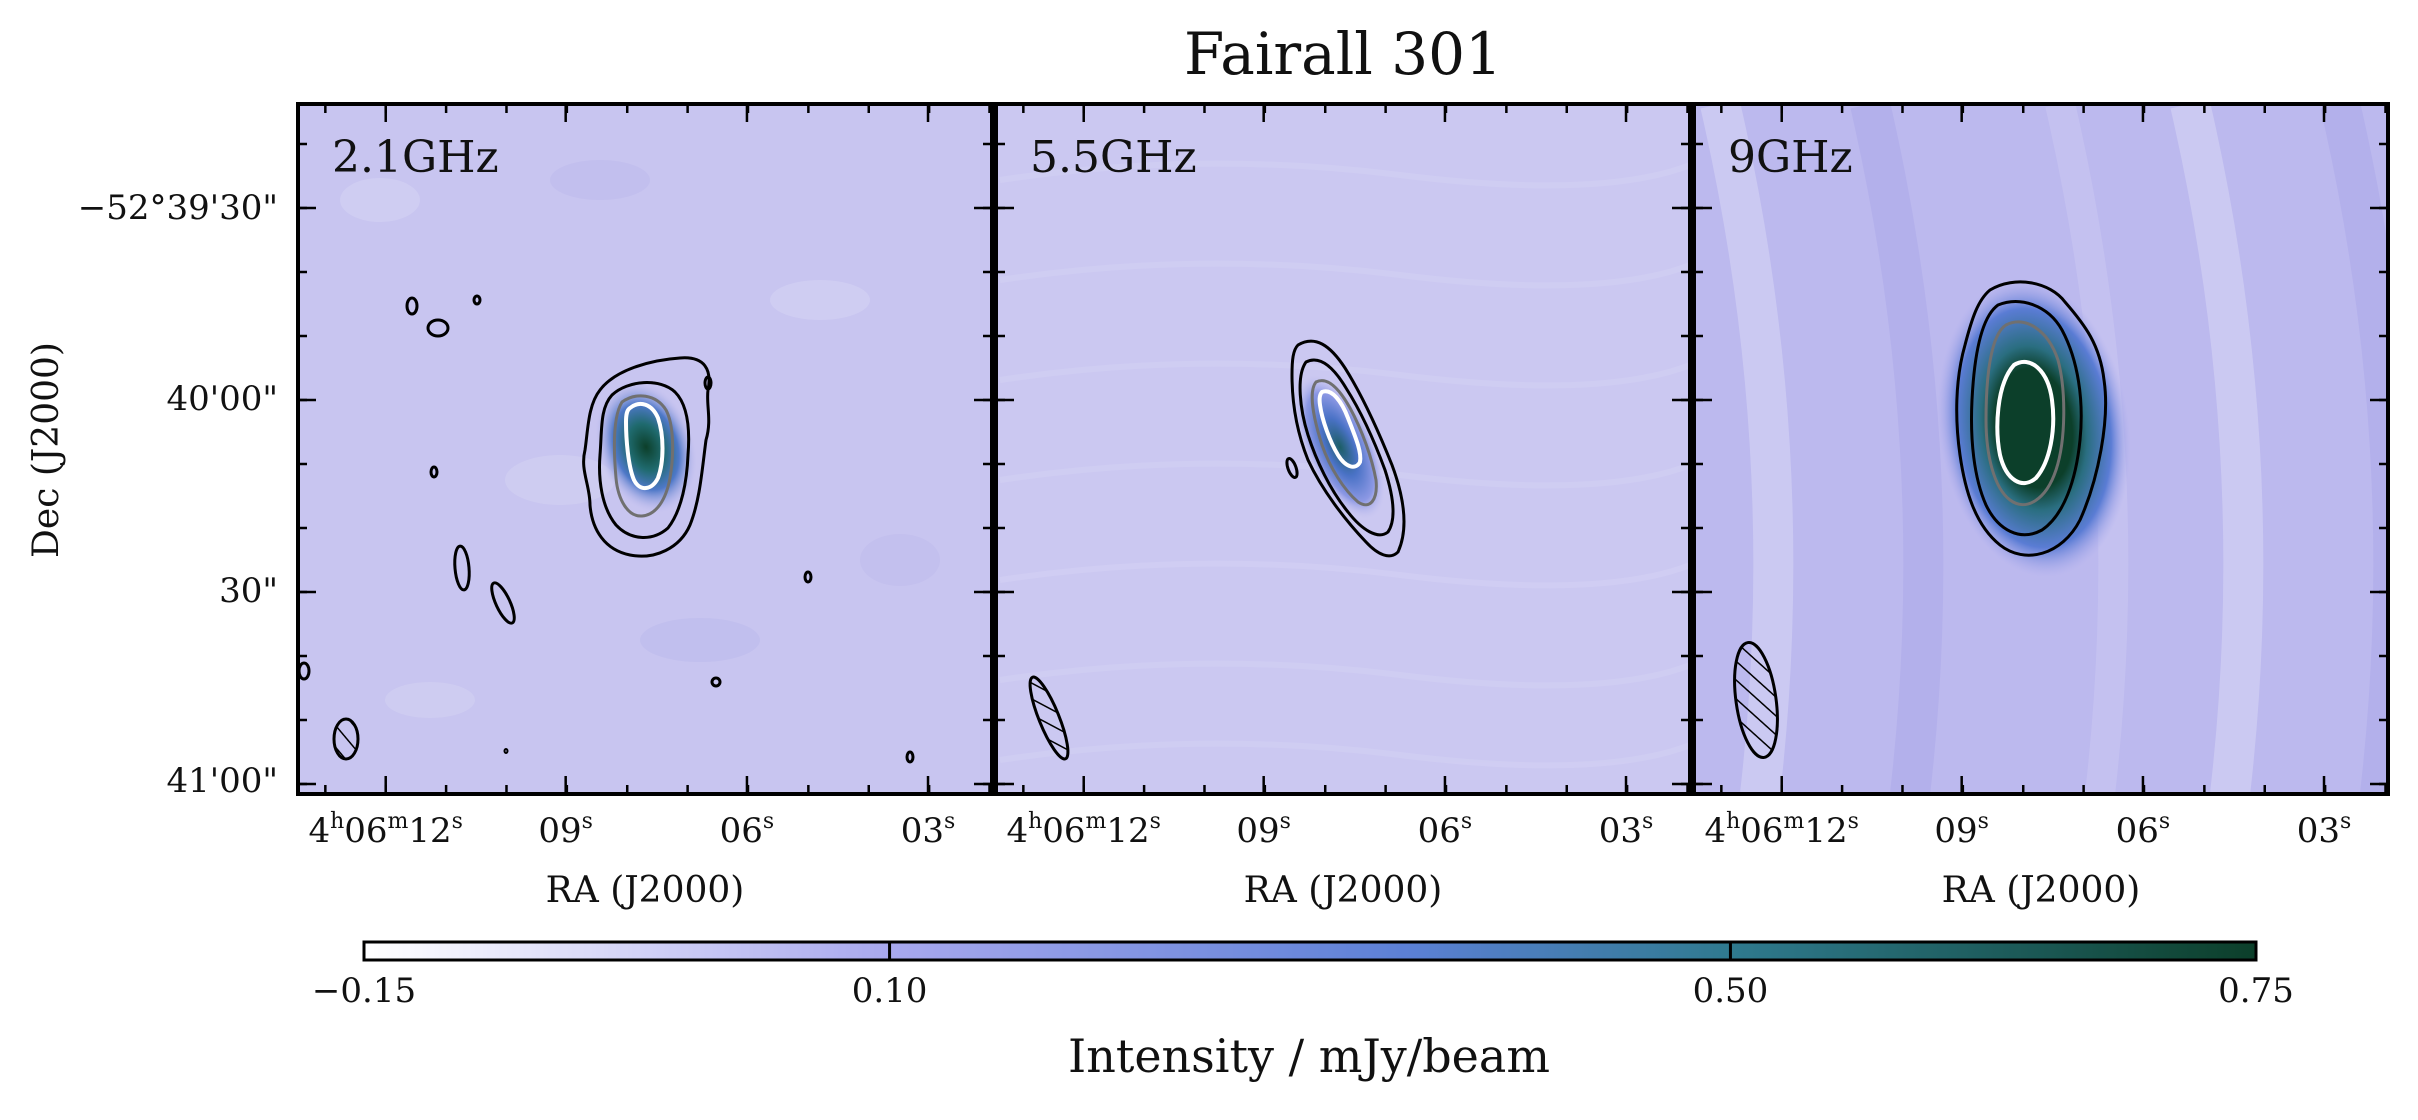 This screenshot has height=1120, width=2418. Describe the element at coordinates (1303, 976) in the screenshot. I see `colorbar-ticks: −0.15 0.10 0.50 0.75` at that location.